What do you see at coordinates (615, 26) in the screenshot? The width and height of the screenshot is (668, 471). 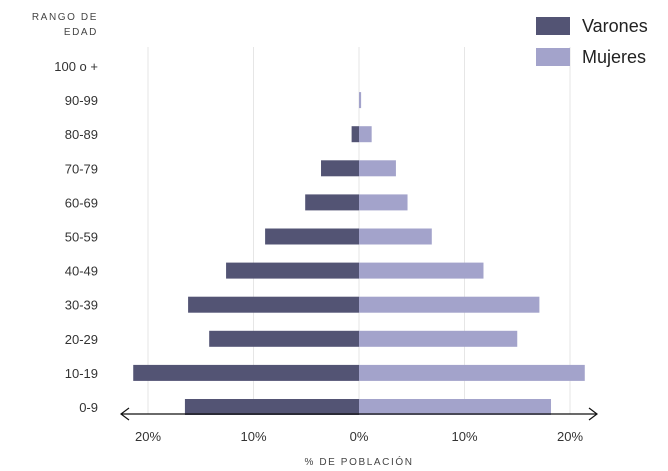 I see `legend-label-varones: Varones` at bounding box center [615, 26].